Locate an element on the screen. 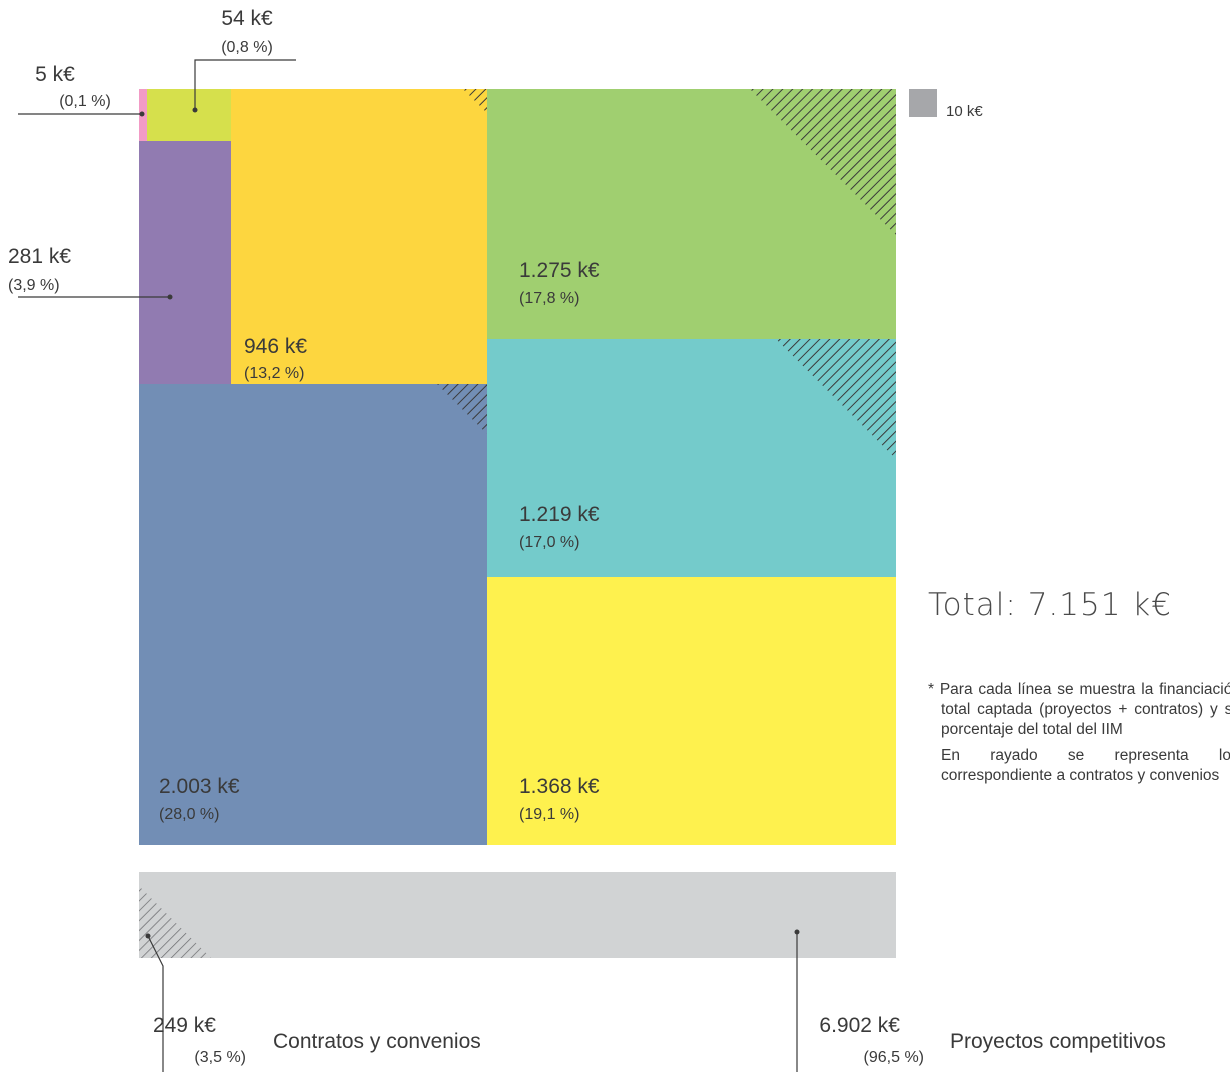 The width and height of the screenshot is (1230, 1072). split-segment-name-0: Contratos y convenios is located at coordinates (377, 1041).